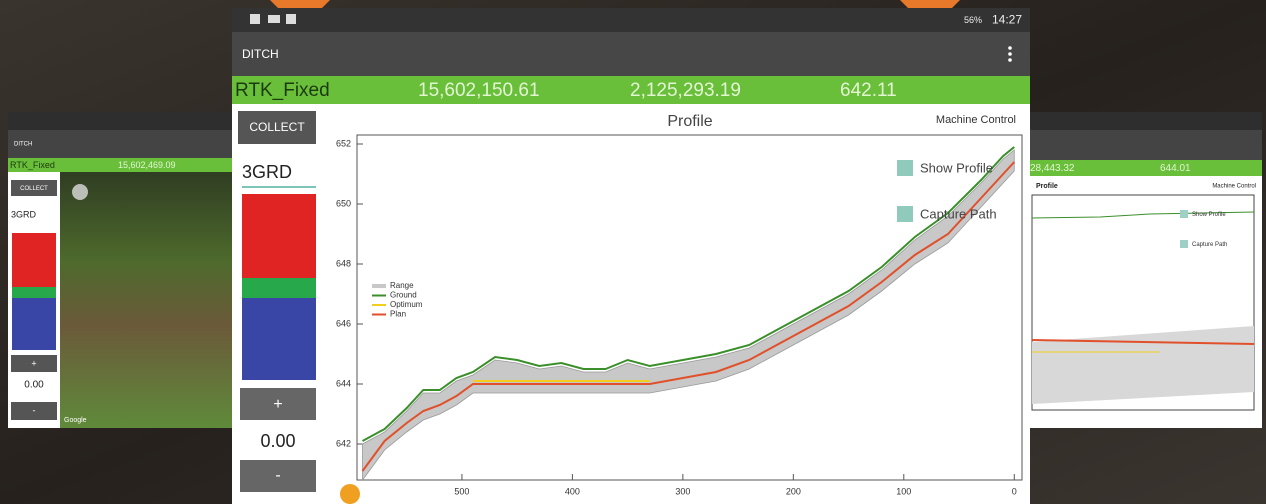 The image size is (1266, 504). I want to click on mode: Machine Control, so click(976, 120).